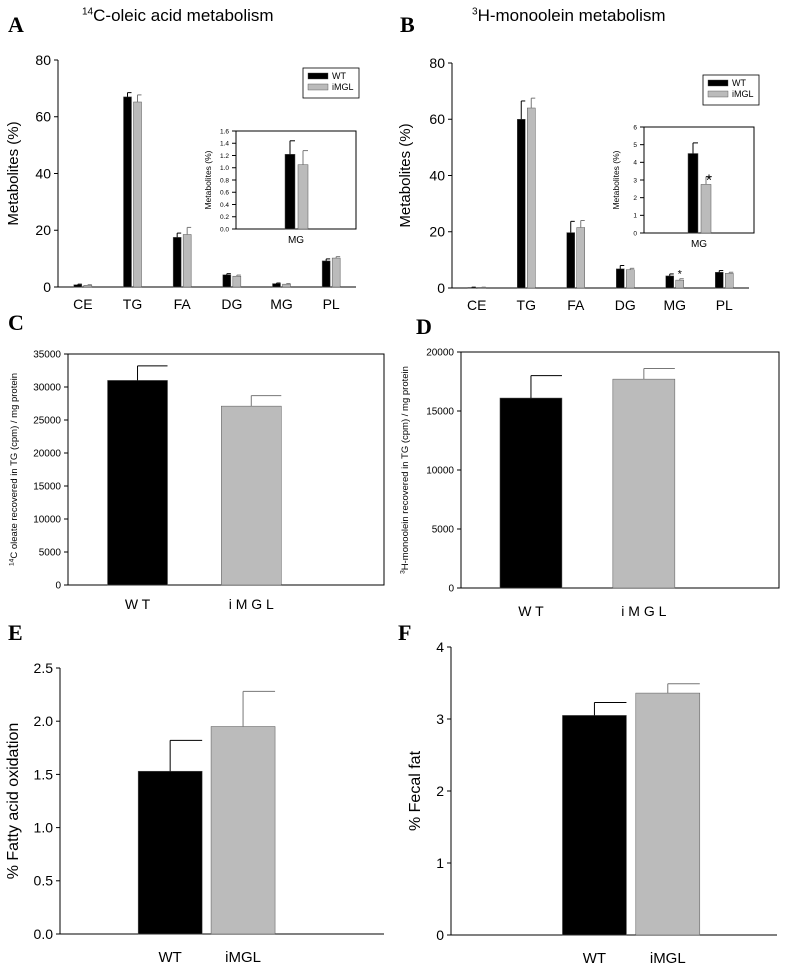 The image size is (785, 973). Describe the element at coordinates (183, 304) in the screenshot. I see `a-x-tick-label: FA` at that location.